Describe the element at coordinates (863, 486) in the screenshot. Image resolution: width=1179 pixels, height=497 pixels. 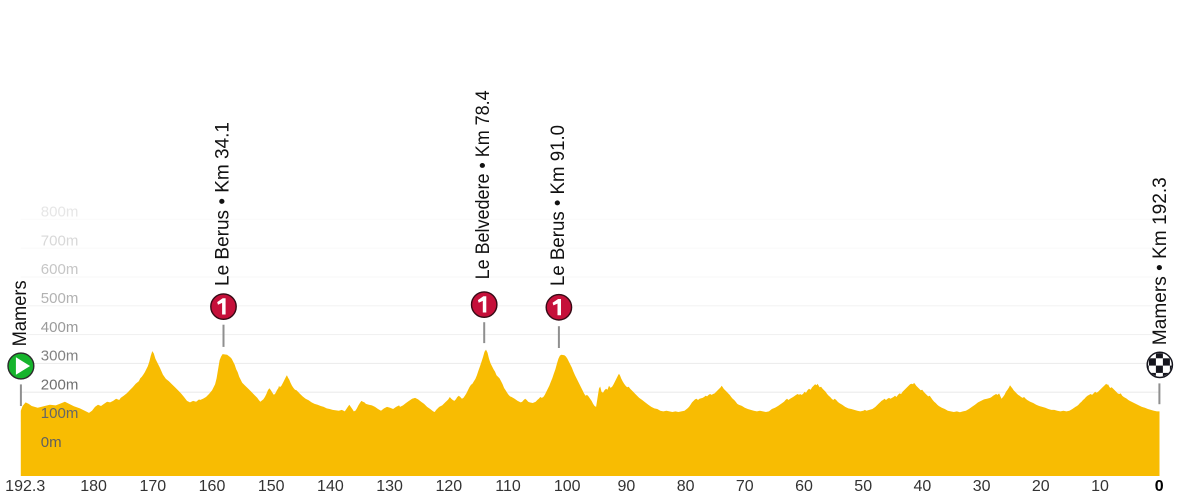
I see `svg-text: 50` at that location.